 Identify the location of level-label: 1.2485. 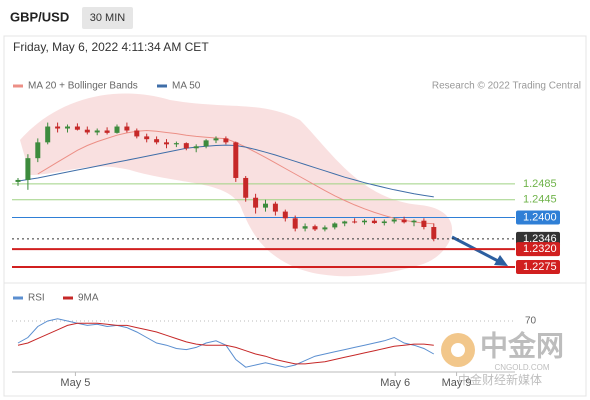
(540, 184).